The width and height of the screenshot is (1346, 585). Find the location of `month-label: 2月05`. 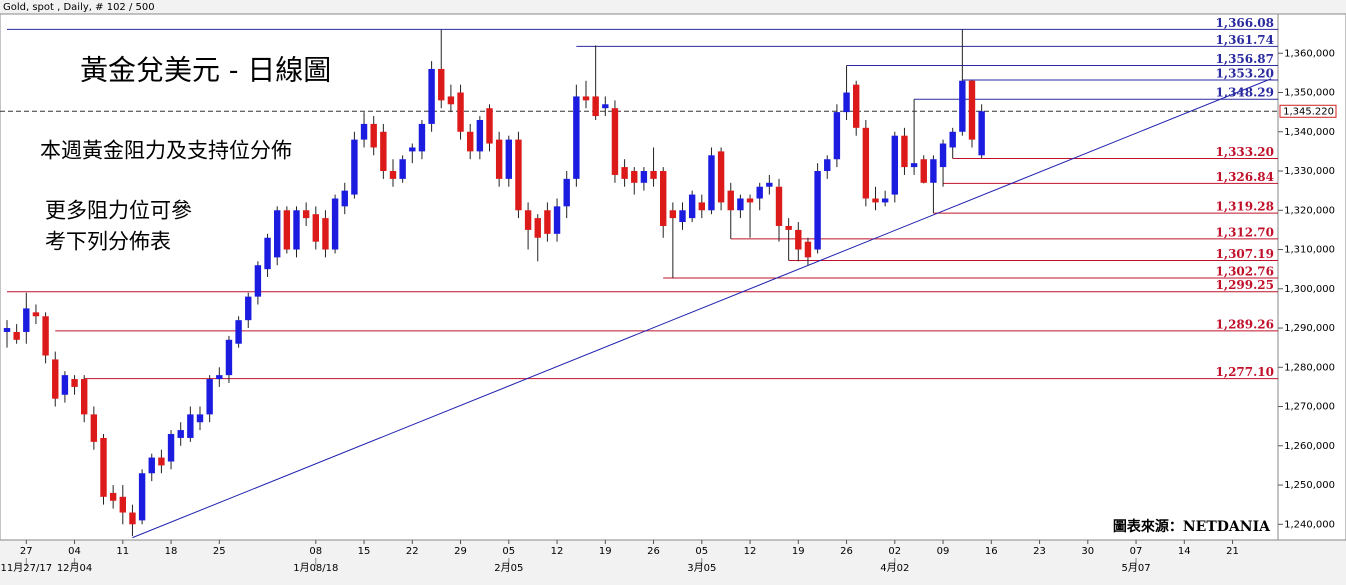

month-label: 2月05 is located at coordinates (508, 568).